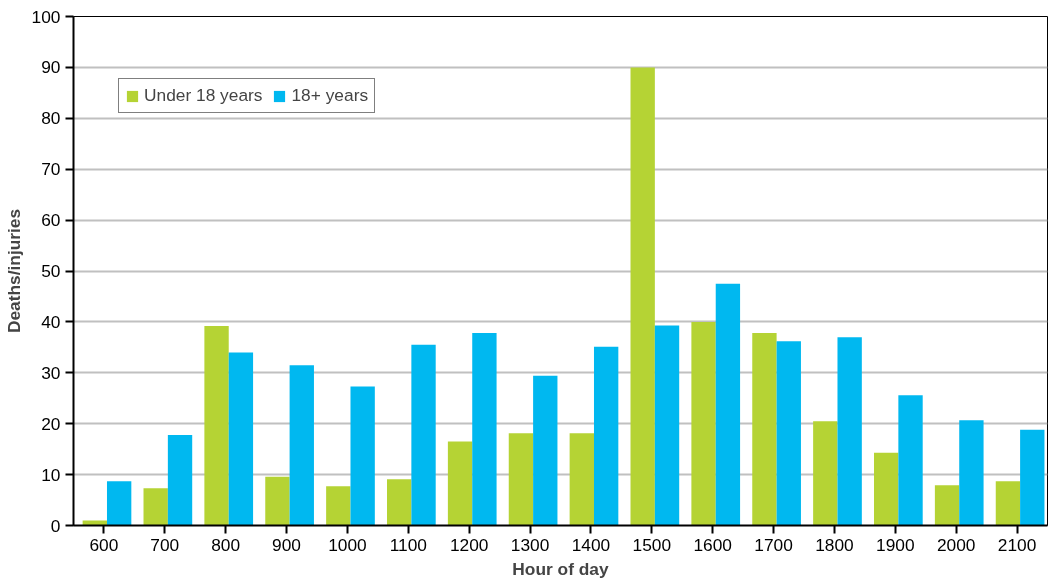  What do you see at coordinates (408, 544) in the screenshot?
I see `x-tick-label: 1100` at bounding box center [408, 544].